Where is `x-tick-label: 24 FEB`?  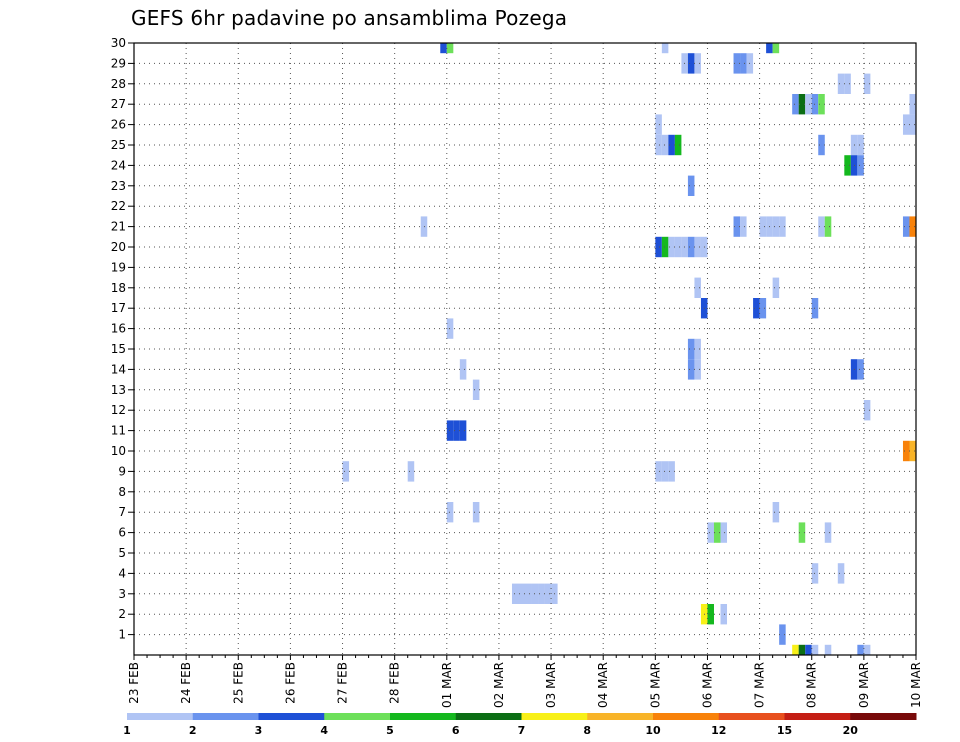
x-tick-label: 24 FEB is located at coordinates (186, 683).